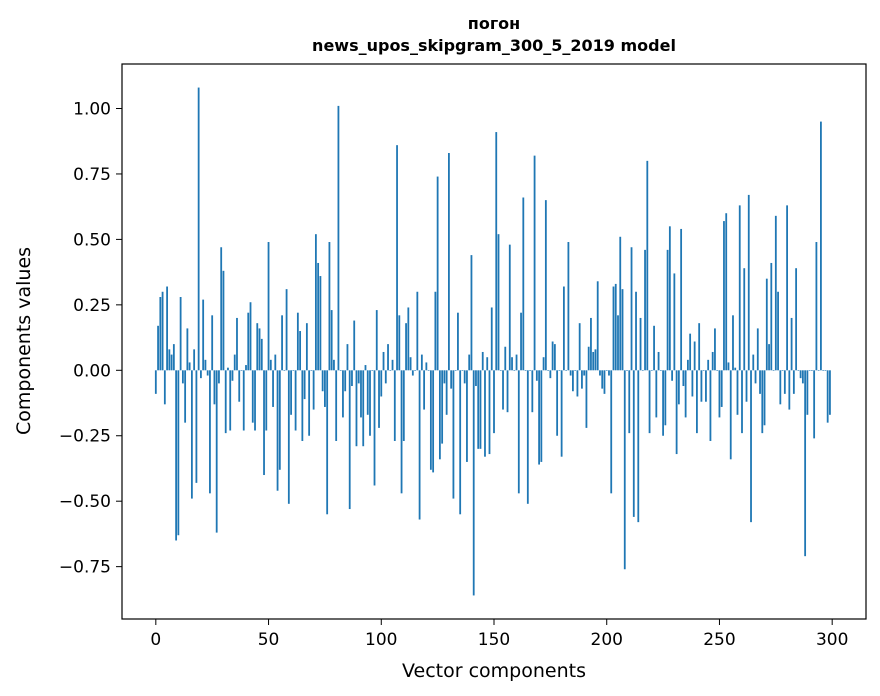 The image size is (880, 696). What do you see at coordinates (92, 110) in the screenshot?
I see `y-tick-label: 1.00` at bounding box center [92, 110].